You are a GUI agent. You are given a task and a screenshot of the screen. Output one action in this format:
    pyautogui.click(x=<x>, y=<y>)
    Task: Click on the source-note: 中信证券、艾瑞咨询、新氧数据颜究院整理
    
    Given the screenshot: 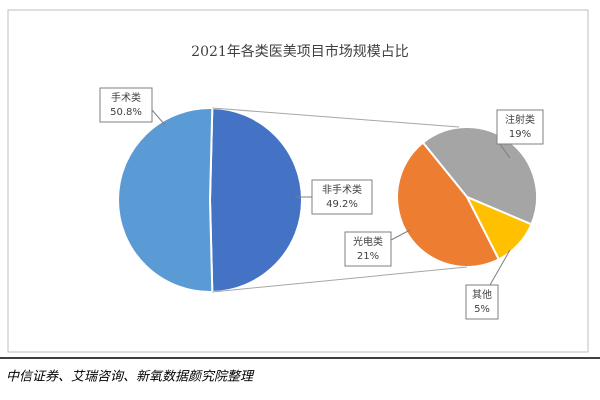 What is the action you would take?
    pyautogui.click(x=130, y=377)
    